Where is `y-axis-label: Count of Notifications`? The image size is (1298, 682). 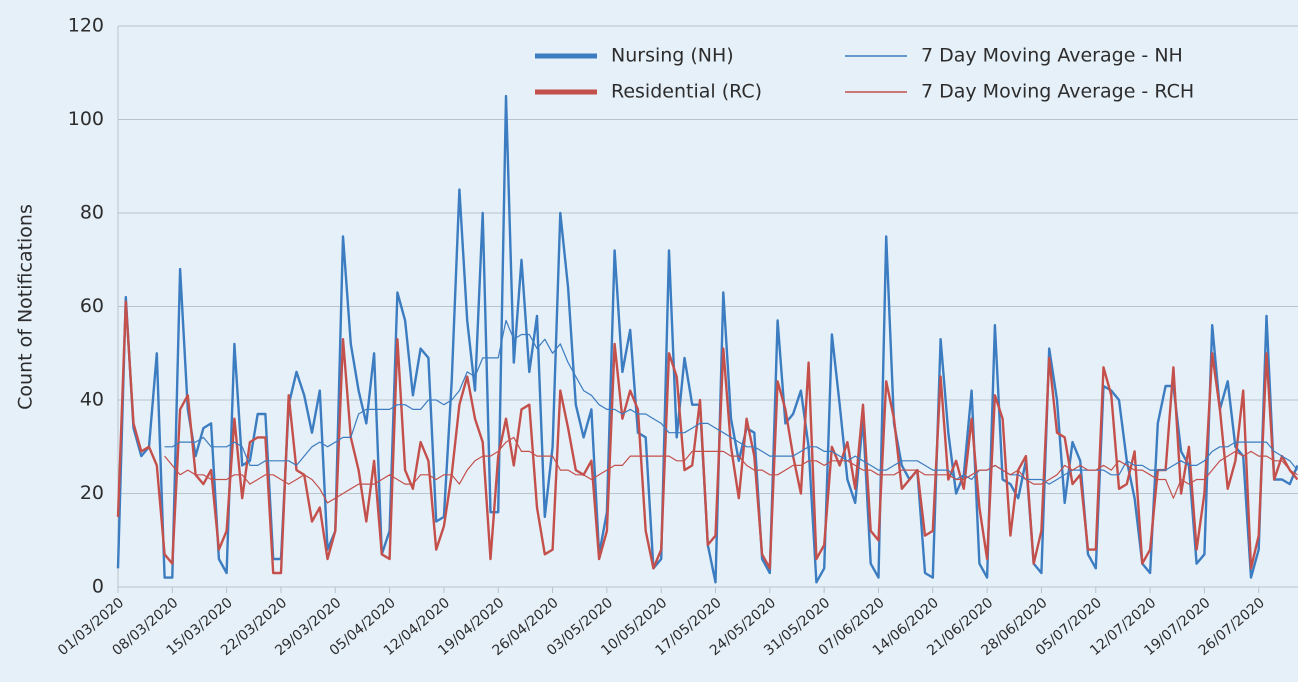 y-axis-label: Count of Notifications is located at coordinates (26, 307).